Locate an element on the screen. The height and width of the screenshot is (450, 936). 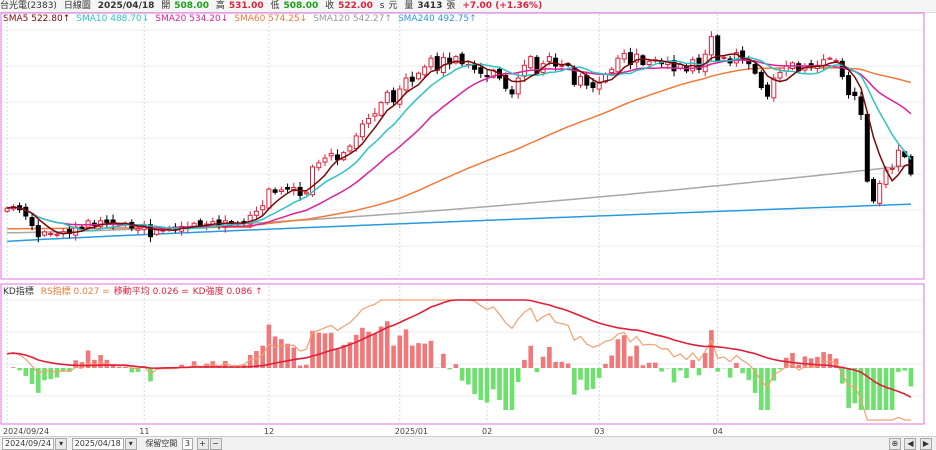
from-date-field: 2024/09/24 is located at coordinates (28, 444).